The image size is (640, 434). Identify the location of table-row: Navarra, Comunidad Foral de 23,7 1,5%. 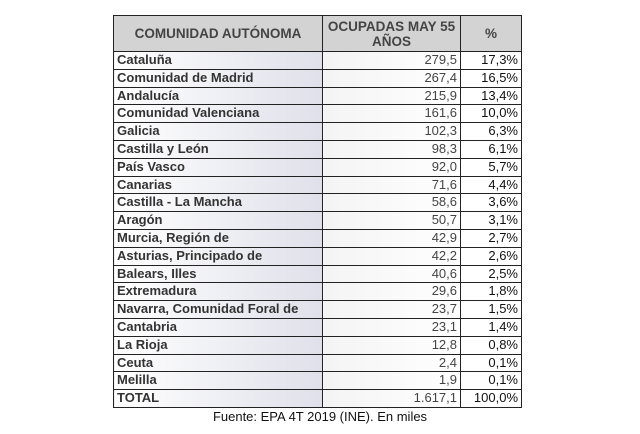
(317, 309).